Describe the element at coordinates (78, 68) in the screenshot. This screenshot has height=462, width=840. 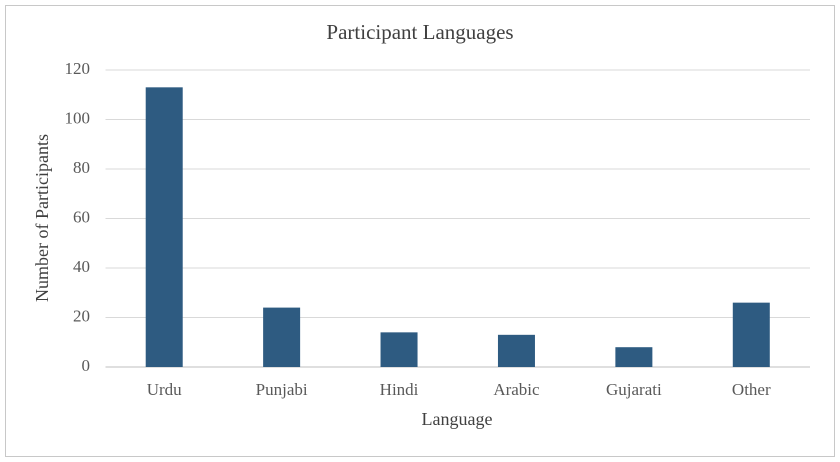
I see `y-tick-label: 120` at that location.